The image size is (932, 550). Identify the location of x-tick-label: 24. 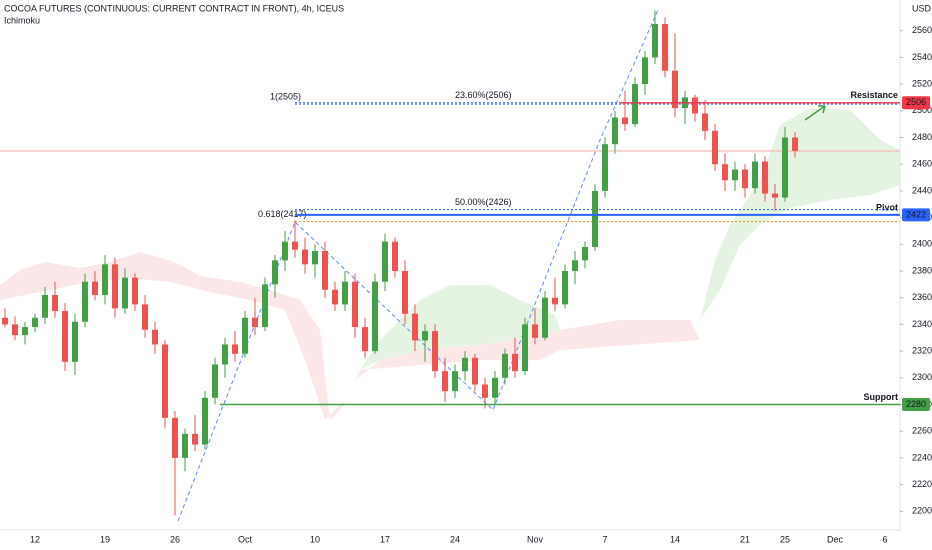
(455, 539).